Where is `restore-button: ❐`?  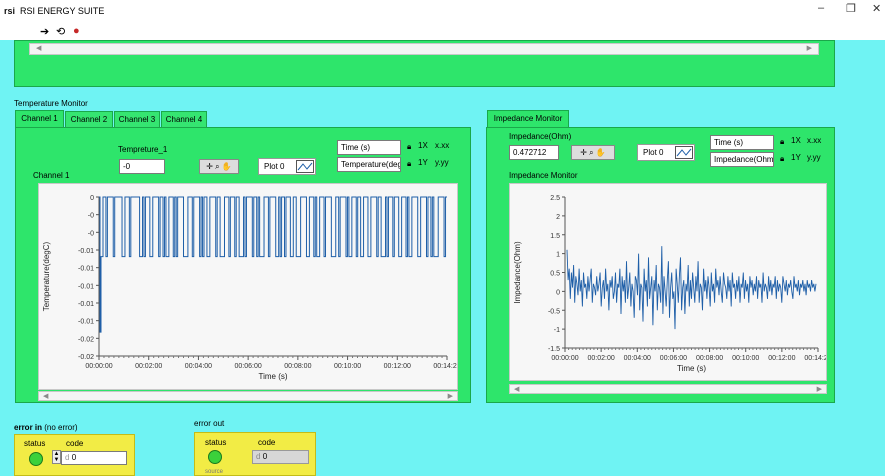
restore-button: ❐ is located at coordinates (851, 9).